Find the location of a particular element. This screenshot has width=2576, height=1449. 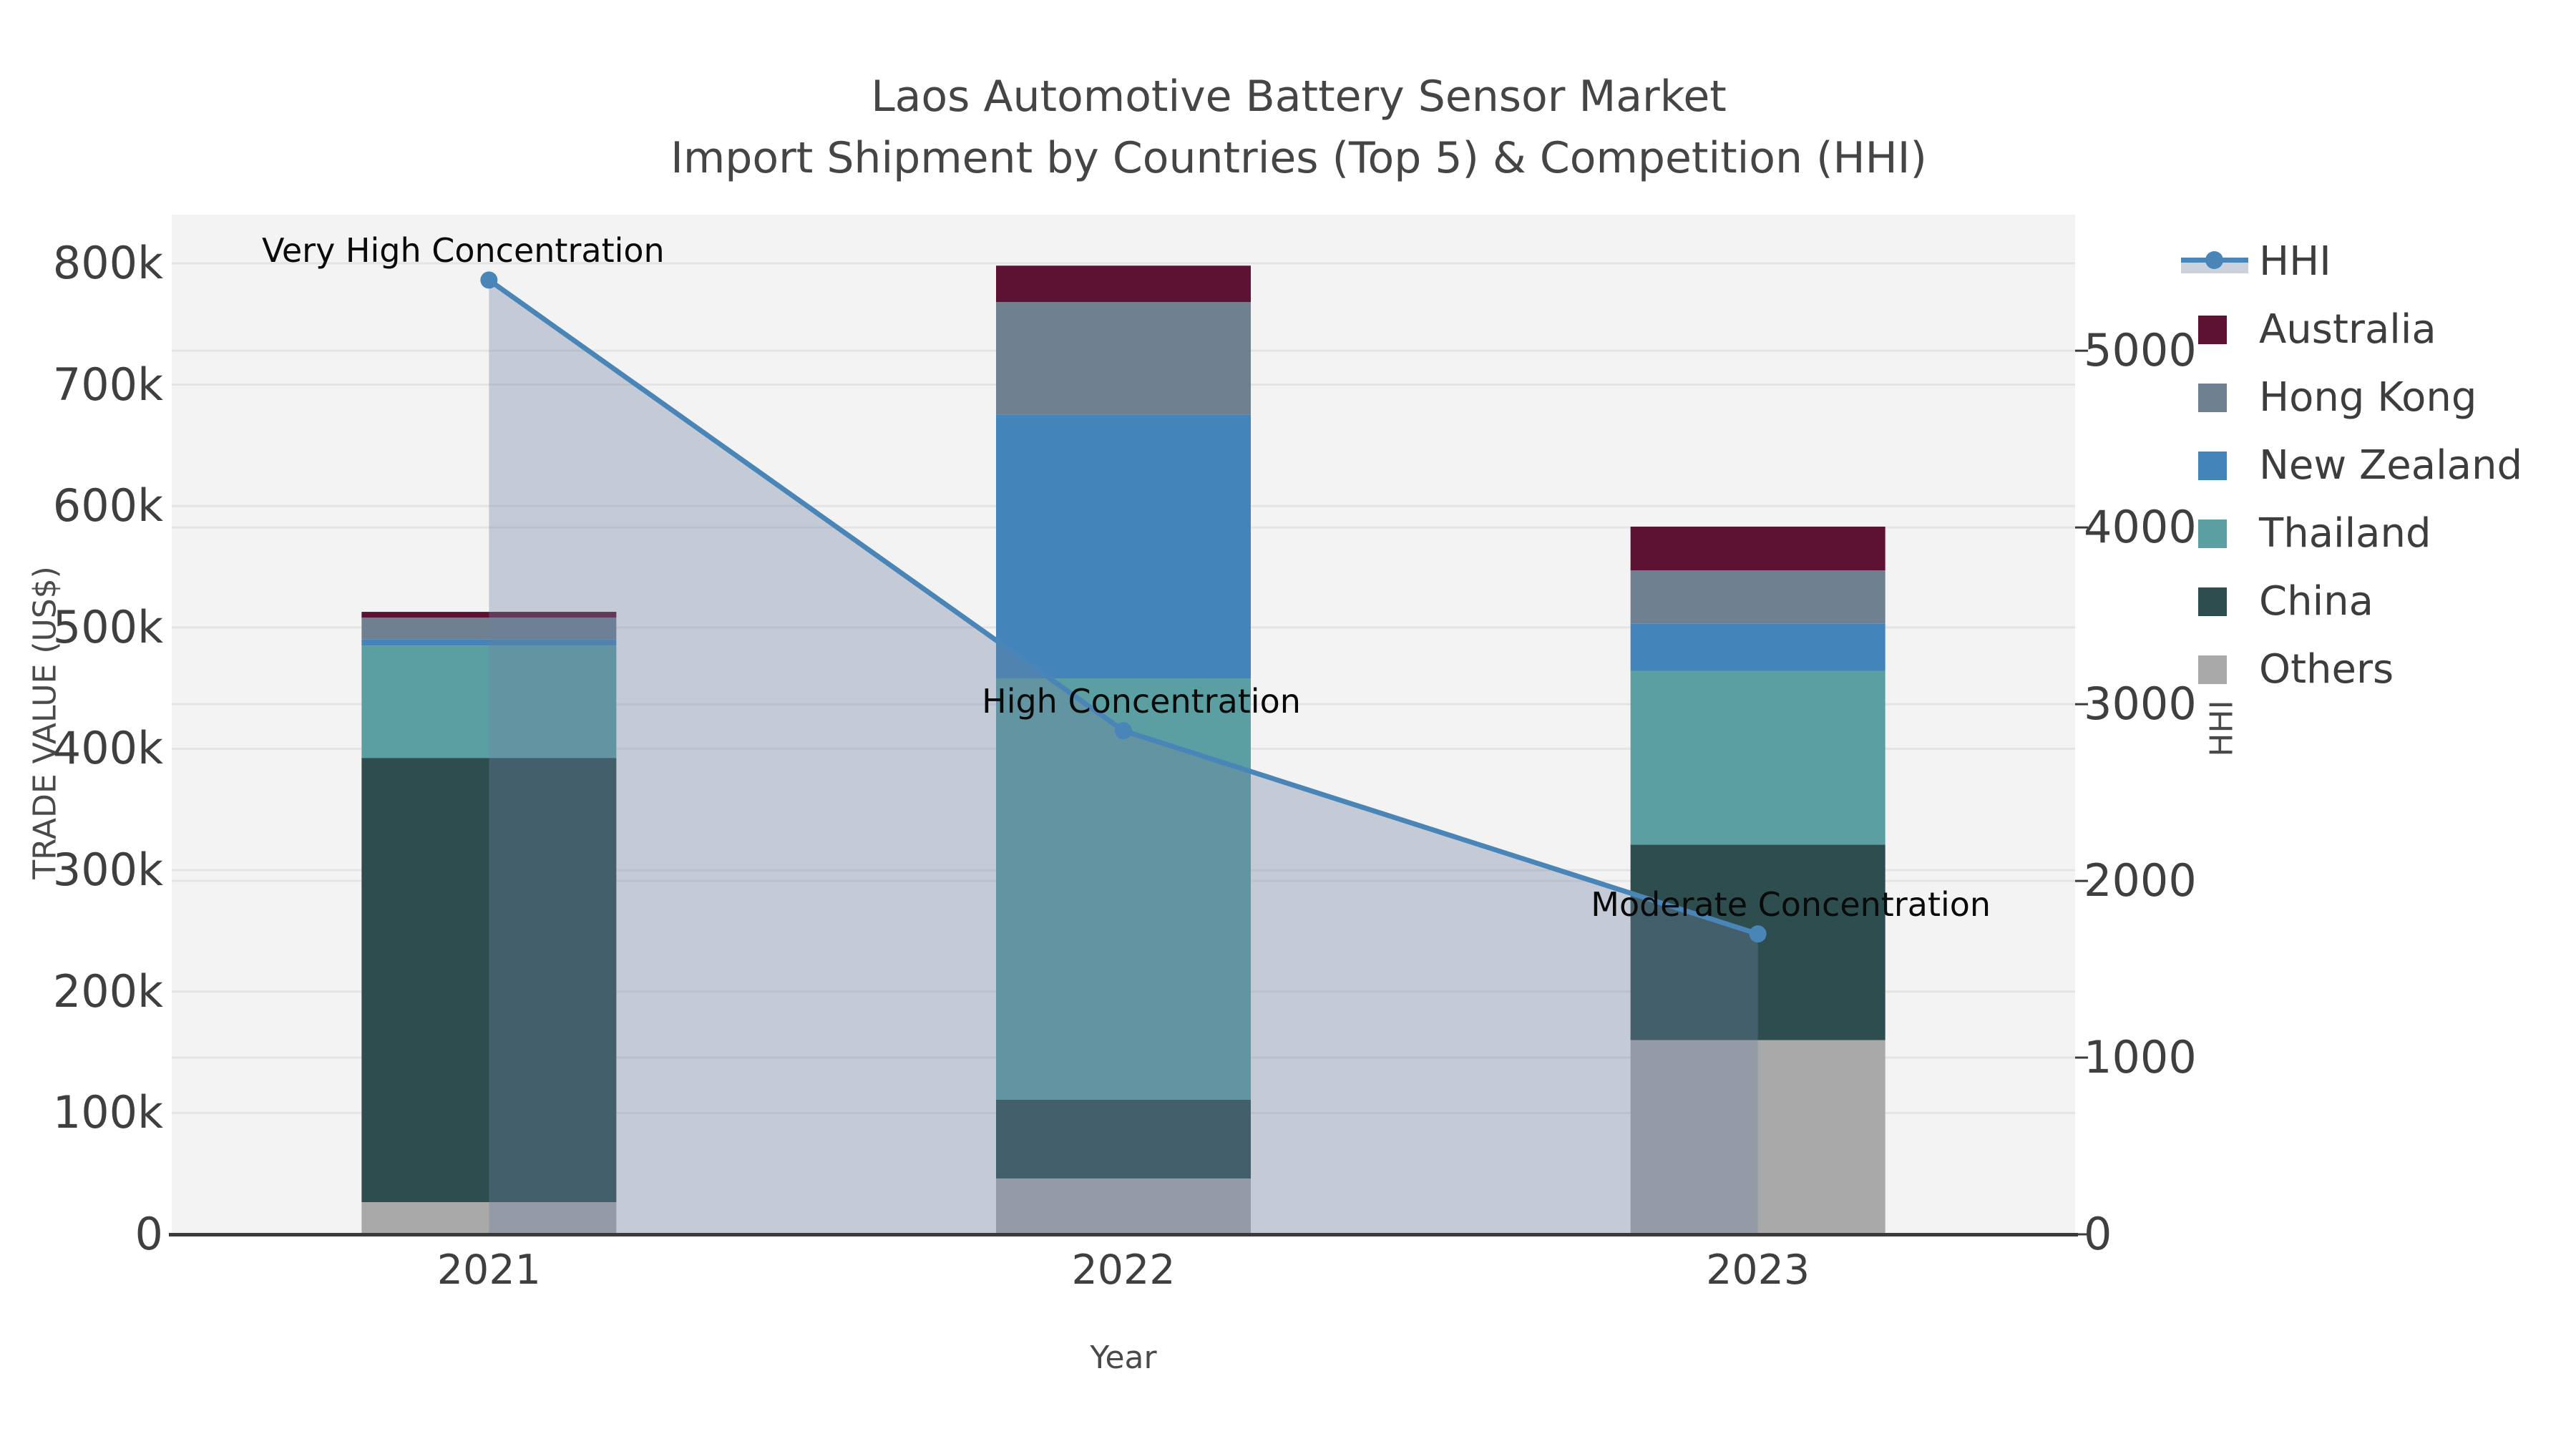

legend-item-australia: Australia is located at coordinates (2351, 330).